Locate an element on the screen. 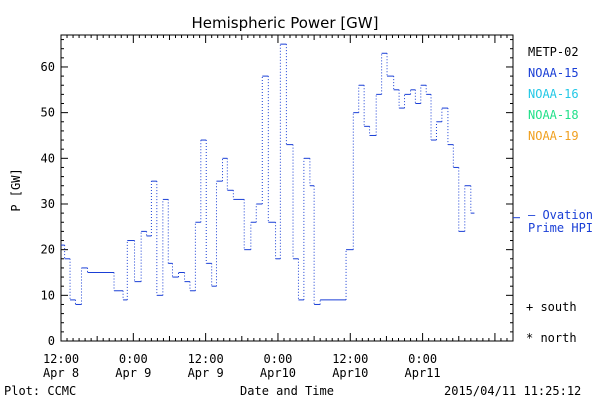  chart-title: Hemispheric Power [GW] is located at coordinates (285, 23).